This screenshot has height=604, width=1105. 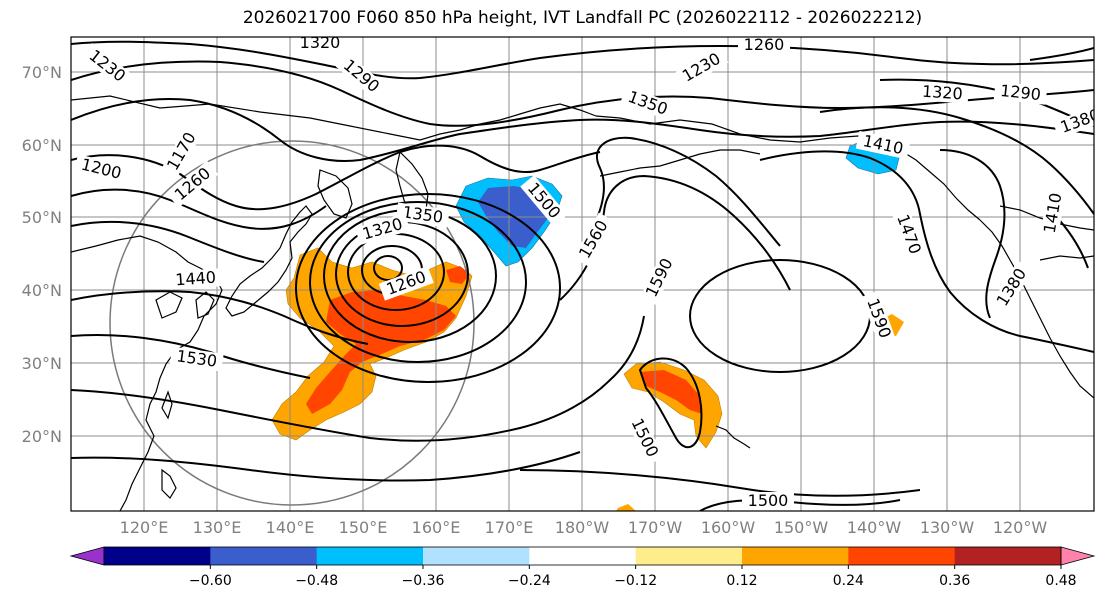 What do you see at coordinates (848, 581) in the screenshot?
I see `colorbar-tick-label: 0.24` at bounding box center [848, 581].